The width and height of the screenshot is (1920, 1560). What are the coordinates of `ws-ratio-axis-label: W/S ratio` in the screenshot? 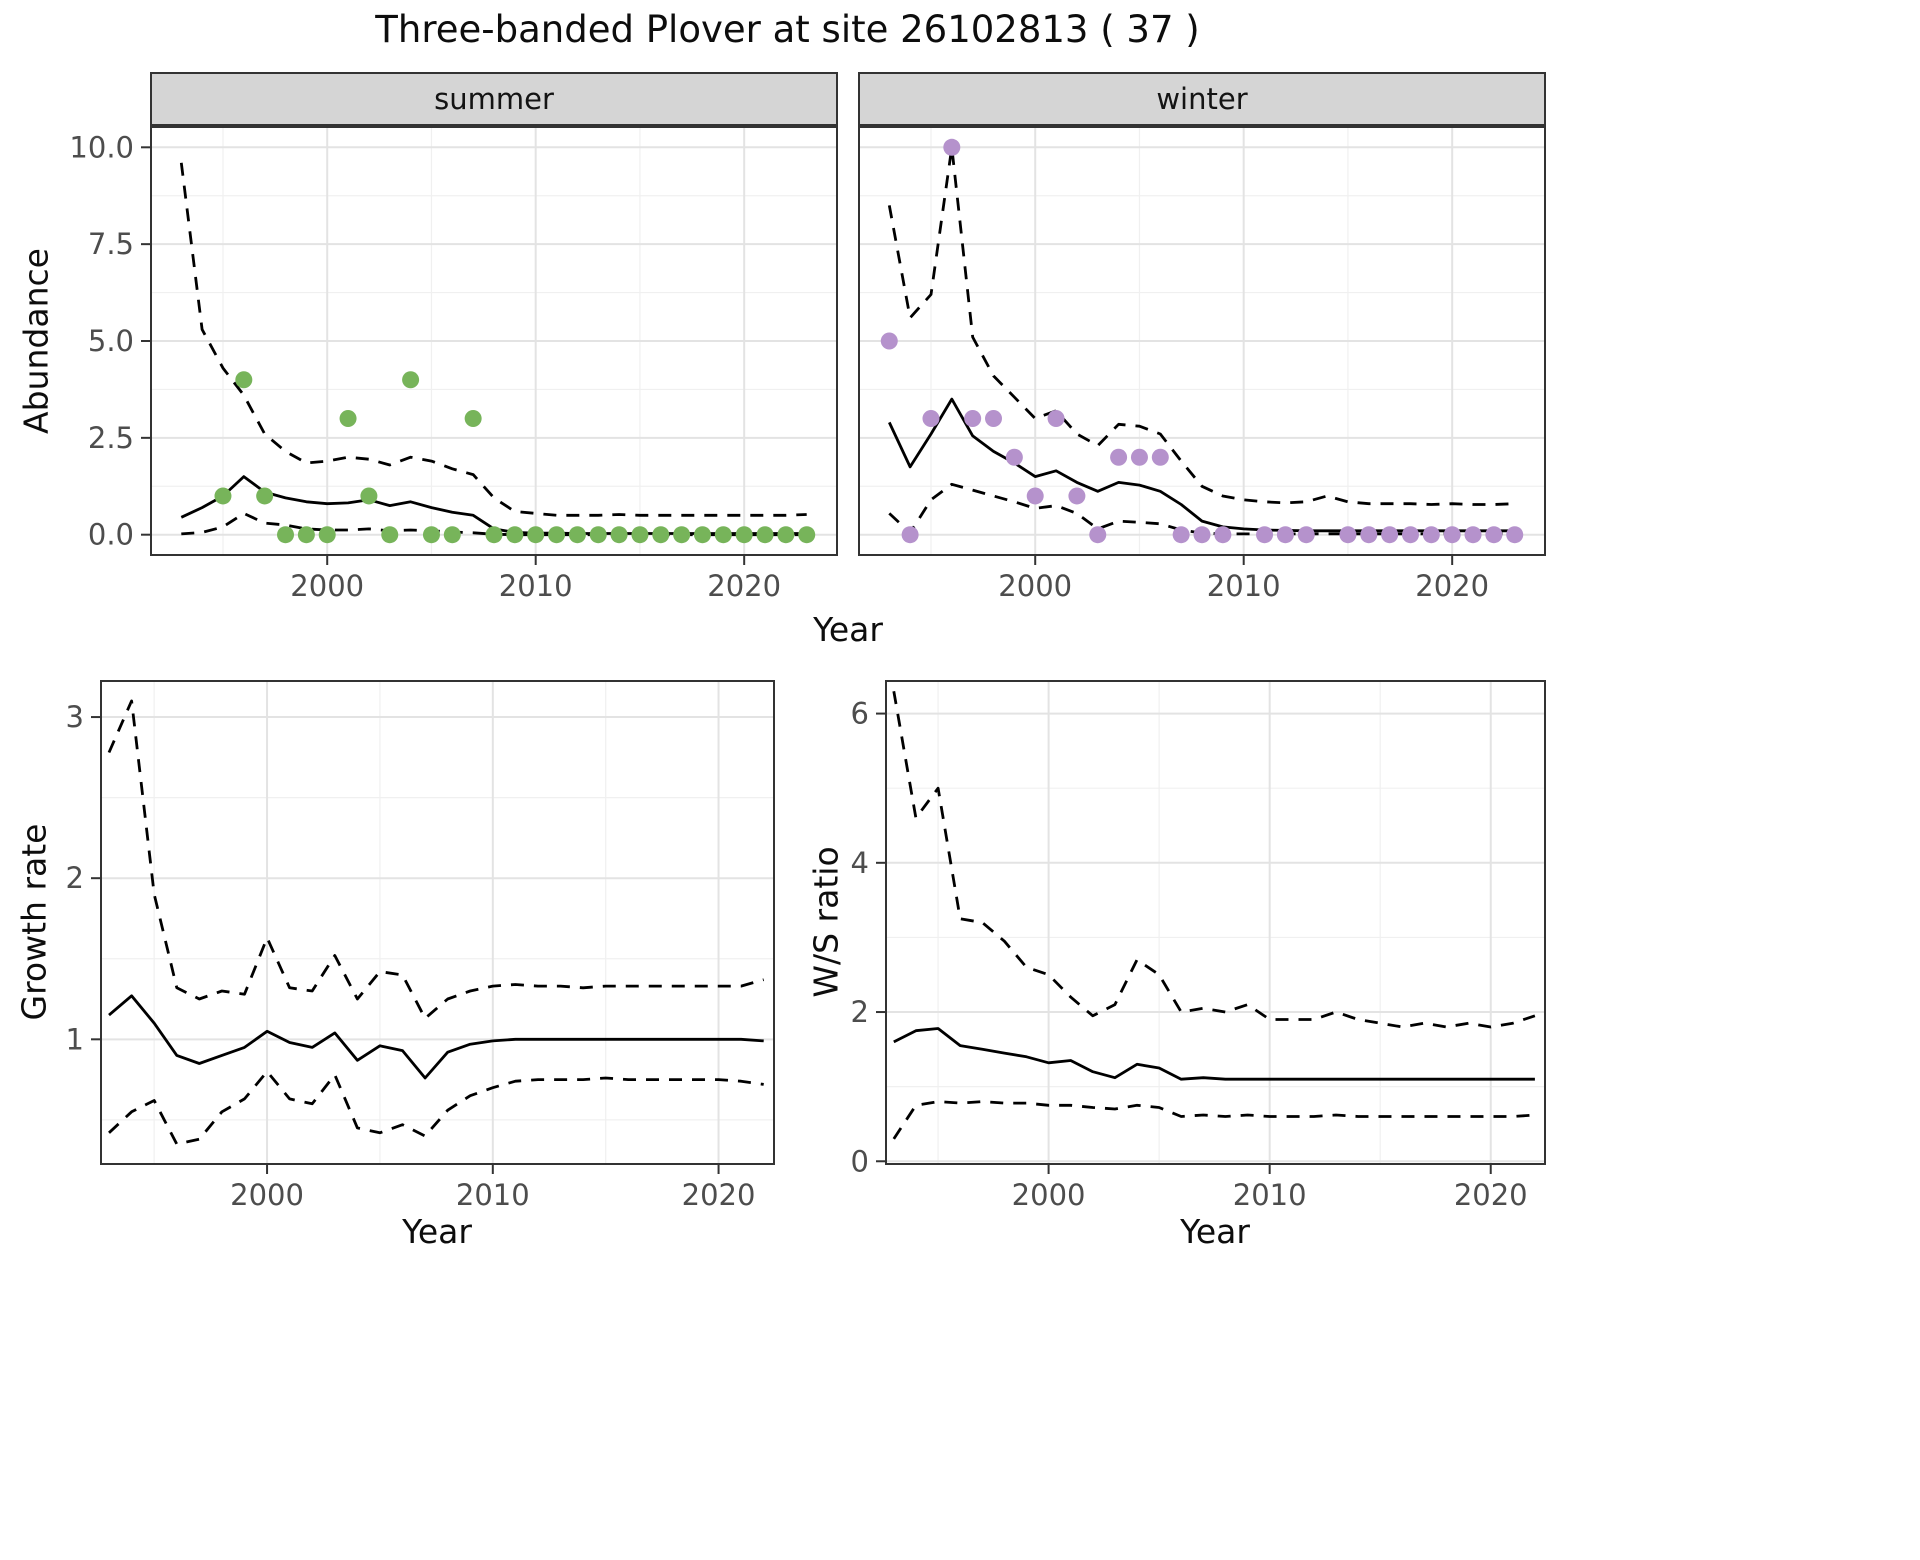 It's located at (826, 922).